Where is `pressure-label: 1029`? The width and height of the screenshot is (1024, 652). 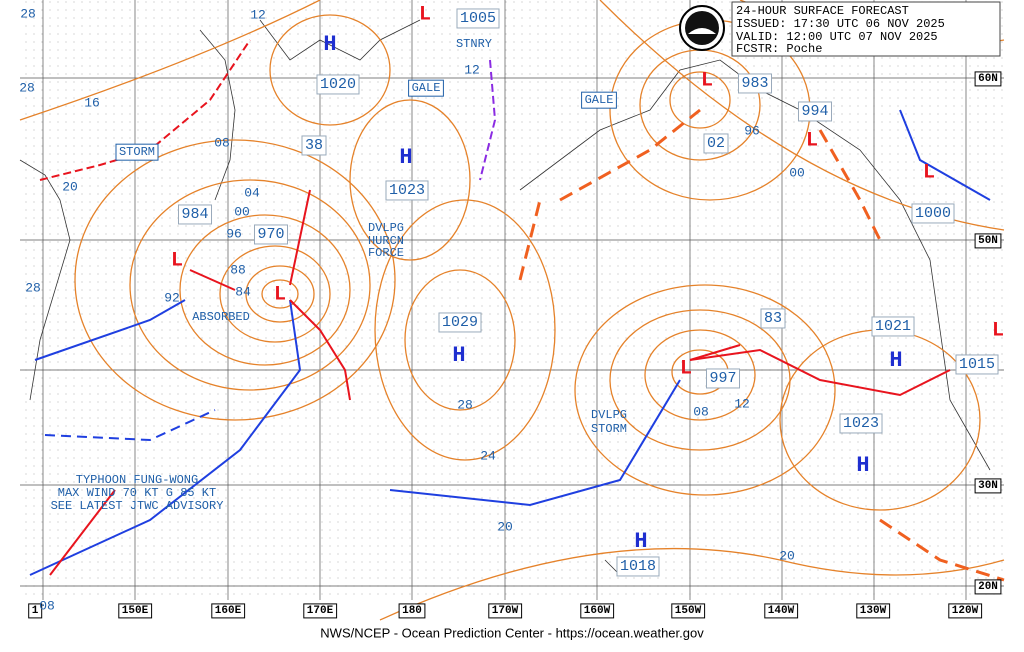 pressure-label: 1029 is located at coordinates (460, 322).